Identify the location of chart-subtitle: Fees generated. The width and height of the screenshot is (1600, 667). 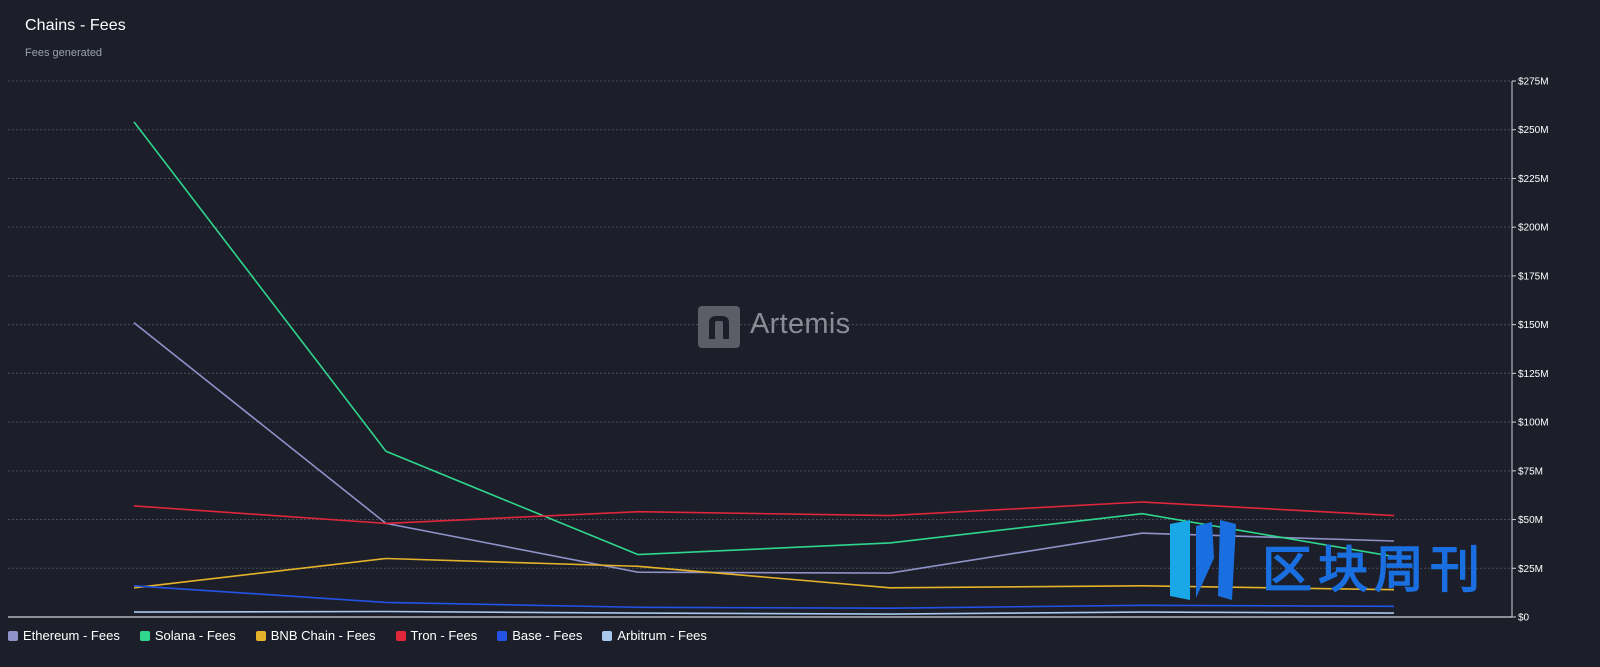
(64, 53).